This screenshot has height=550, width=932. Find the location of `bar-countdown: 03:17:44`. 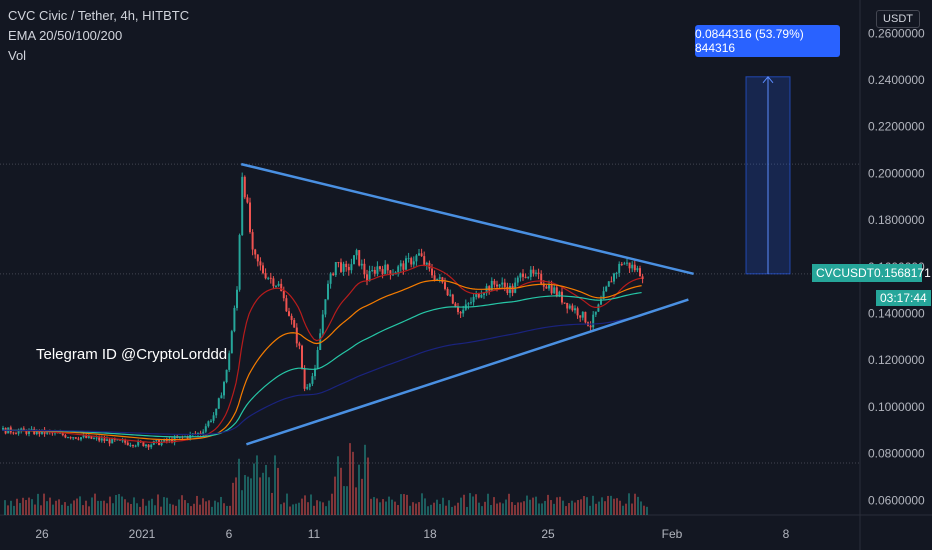

bar-countdown: 03:17:44 is located at coordinates (903, 298).